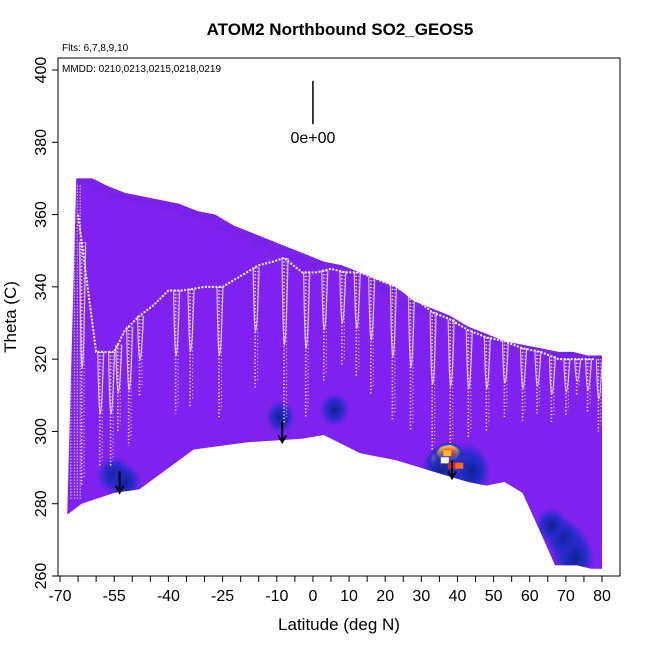 This screenshot has height=650, width=650. I want to click on y-tick-label: 300, so click(41, 431).